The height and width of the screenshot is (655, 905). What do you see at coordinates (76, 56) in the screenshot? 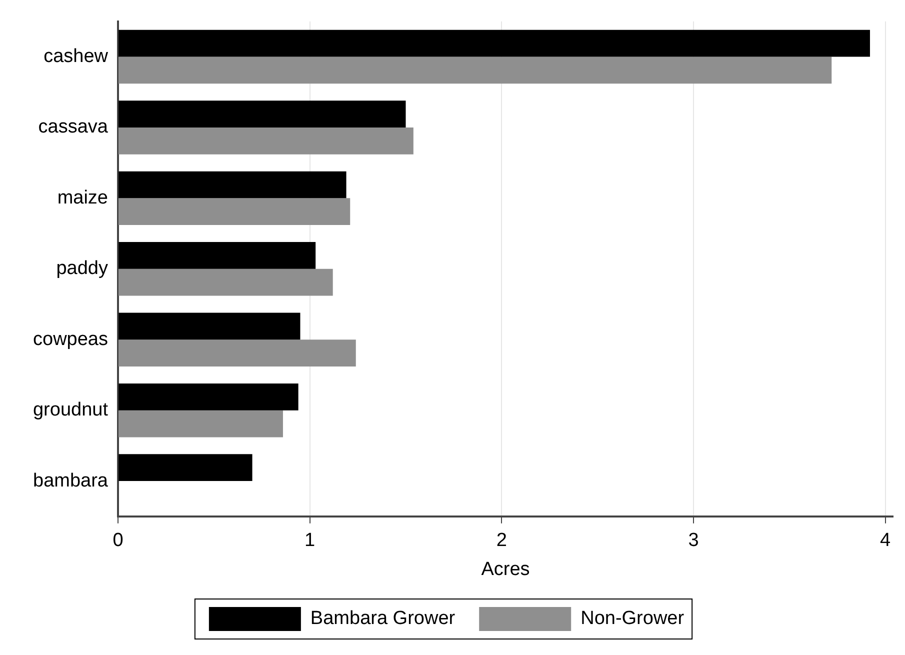
I see `y-tick-label: cashew` at bounding box center [76, 56].